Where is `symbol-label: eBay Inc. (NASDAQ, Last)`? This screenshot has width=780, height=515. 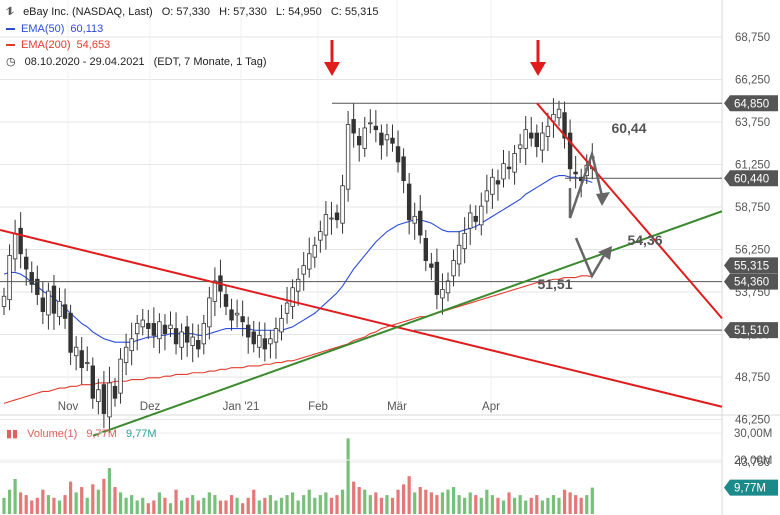
symbol-label: eBay Inc. (NASDAQ, Last) is located at coordinates (88, 12).